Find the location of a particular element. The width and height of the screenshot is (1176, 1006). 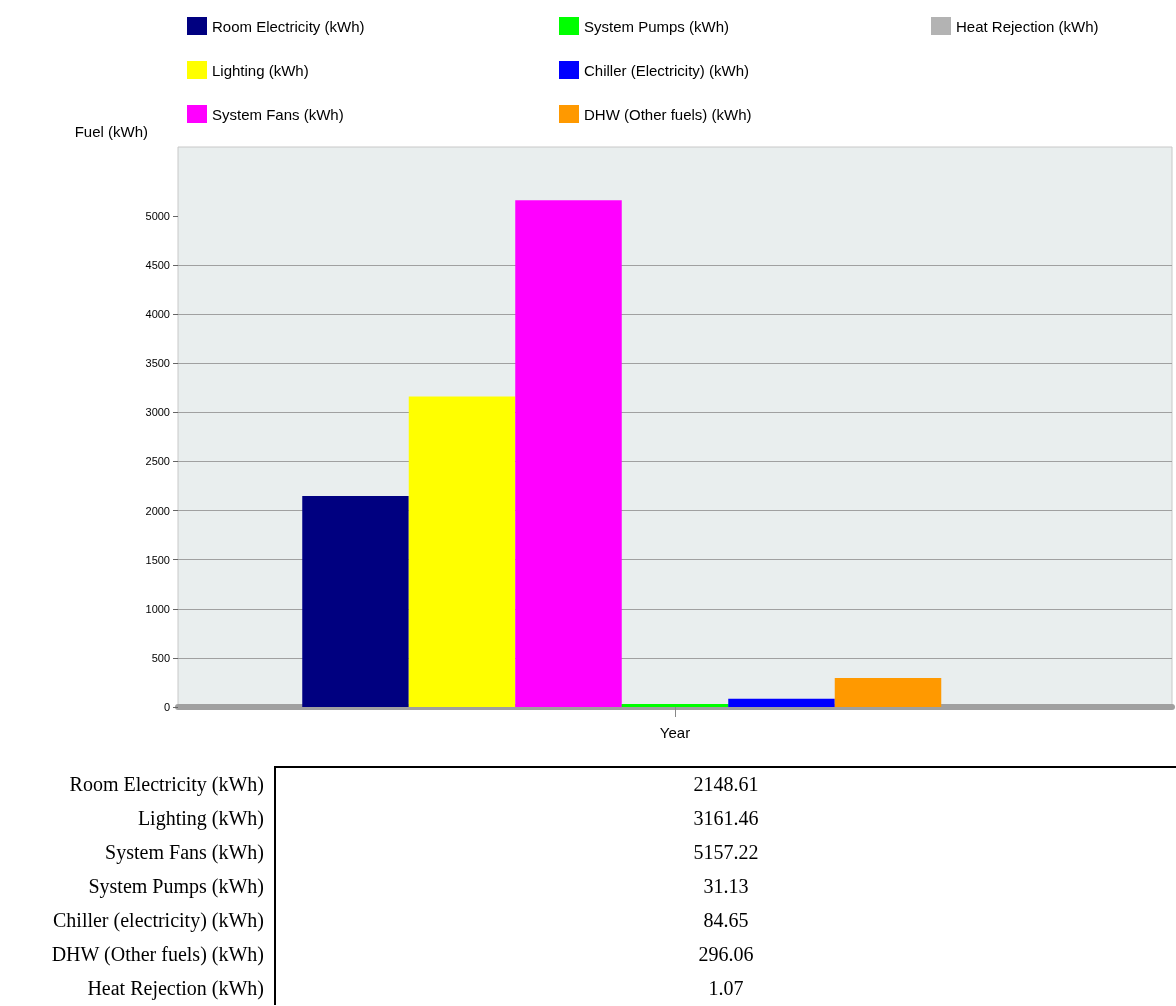

y-tick-label: 3500 is located at coordinates (157, 363).